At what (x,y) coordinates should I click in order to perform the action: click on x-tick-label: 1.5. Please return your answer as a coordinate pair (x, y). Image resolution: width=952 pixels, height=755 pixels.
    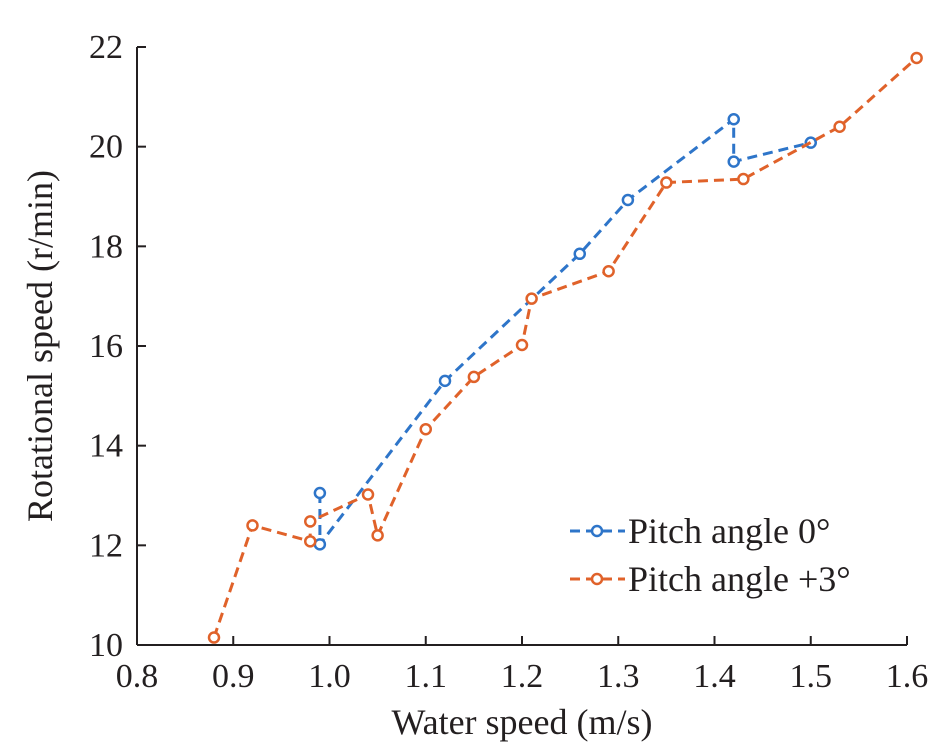
    Looking at the image, I should click on (811, 676).